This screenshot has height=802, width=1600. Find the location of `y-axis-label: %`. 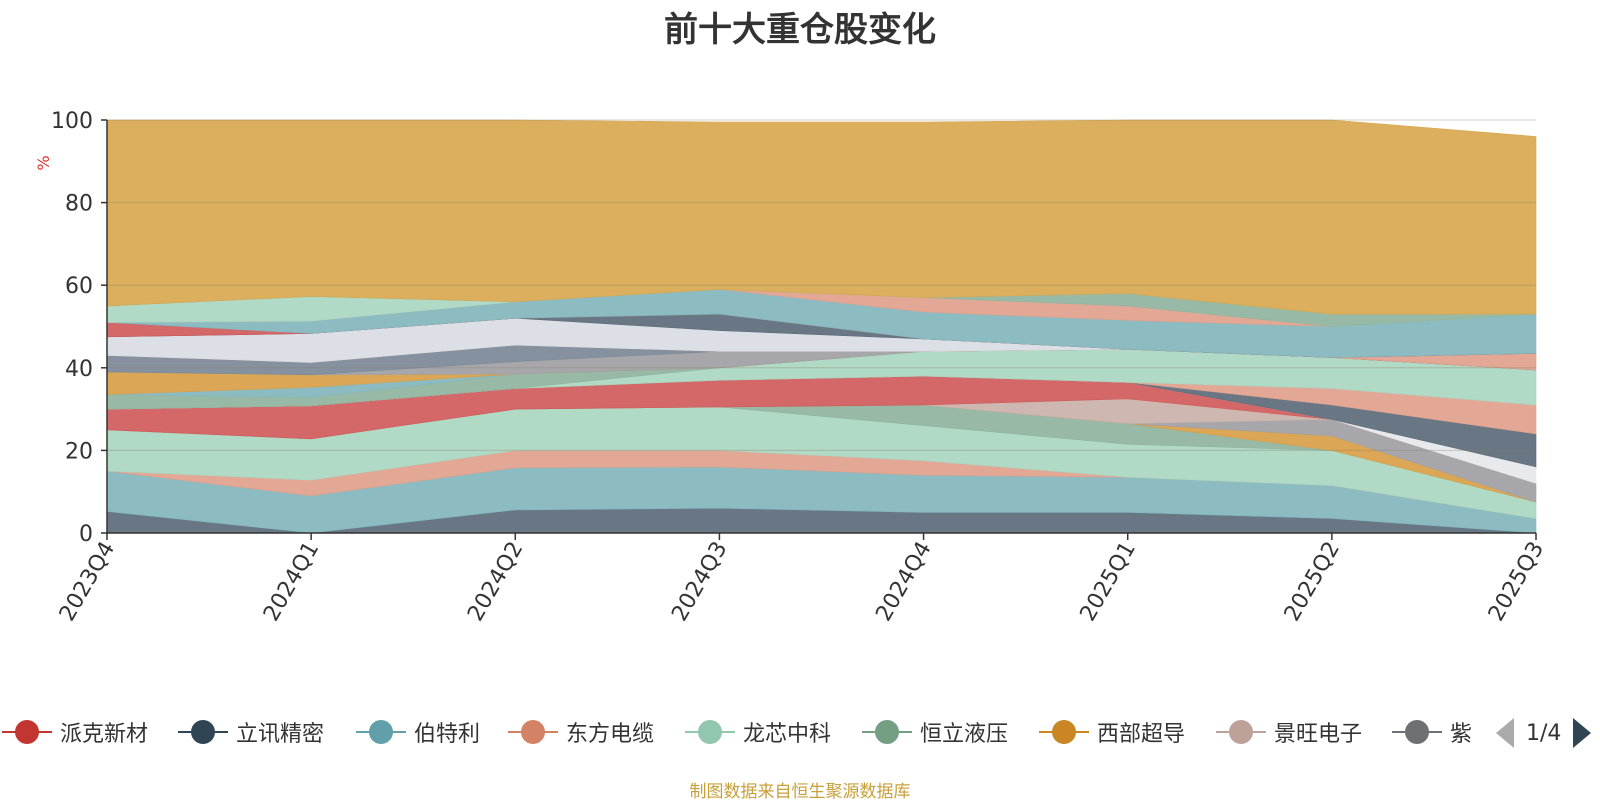

y-axis-label: % is located at coordinates (43, 162).